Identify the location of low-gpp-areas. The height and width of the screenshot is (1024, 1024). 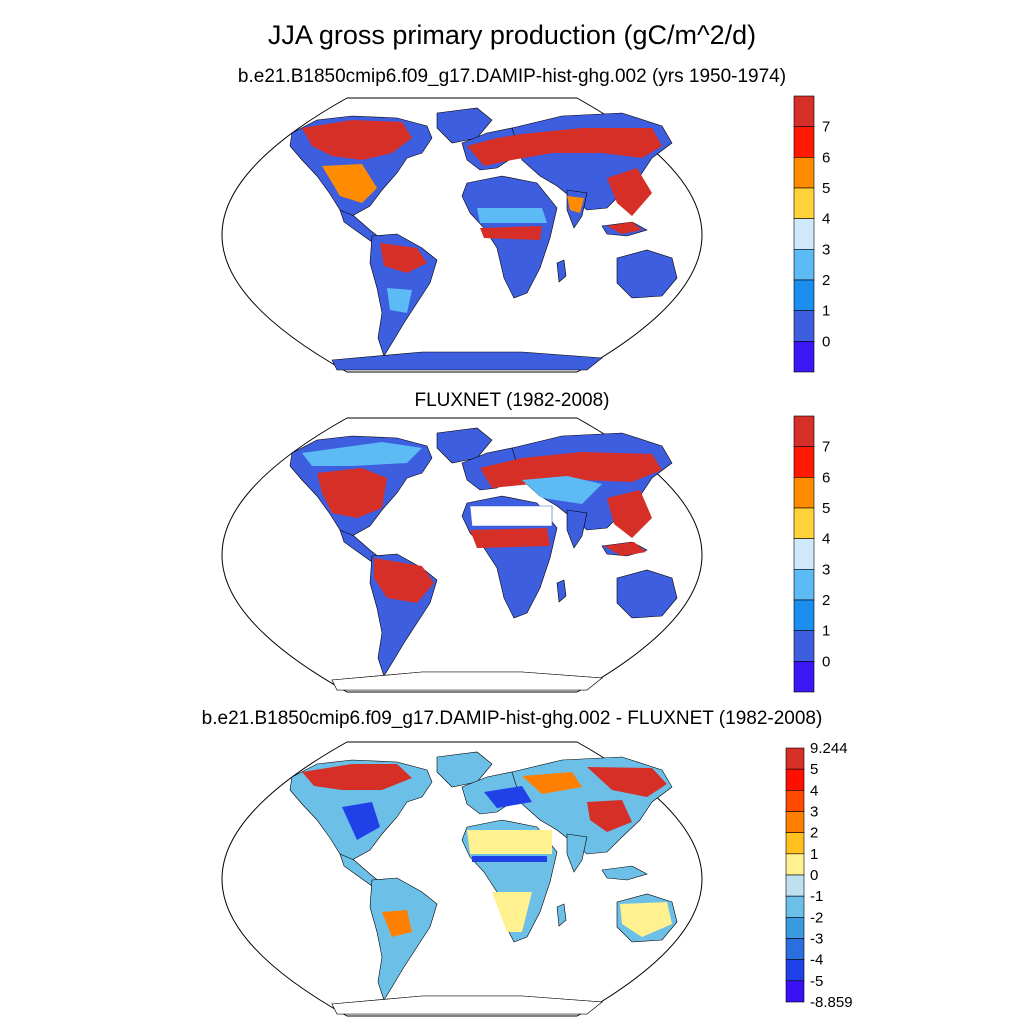
(467, 260).